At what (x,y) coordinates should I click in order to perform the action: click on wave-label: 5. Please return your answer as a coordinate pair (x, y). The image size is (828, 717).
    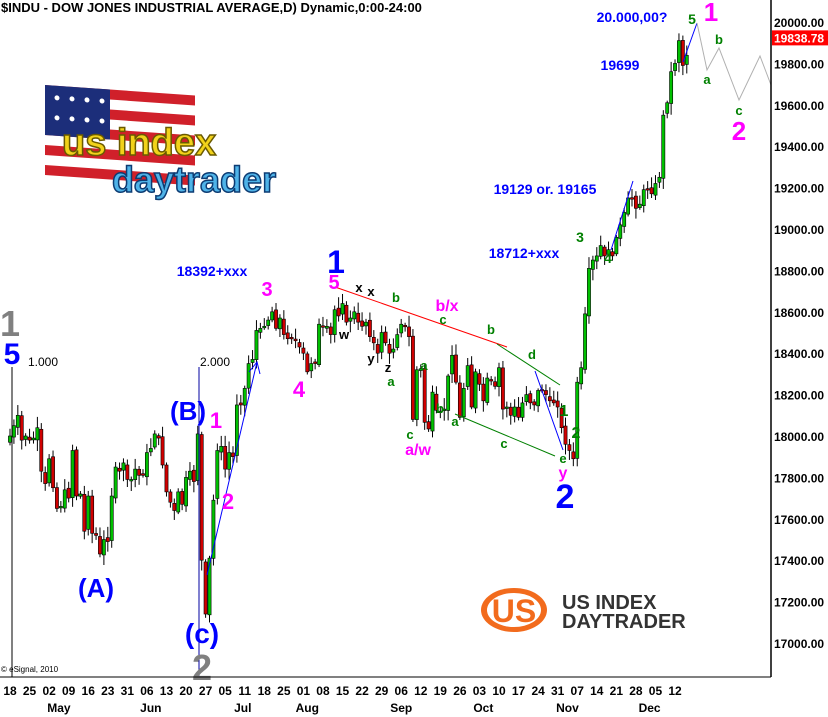
    Looking at the image, I should click on (12, 354).